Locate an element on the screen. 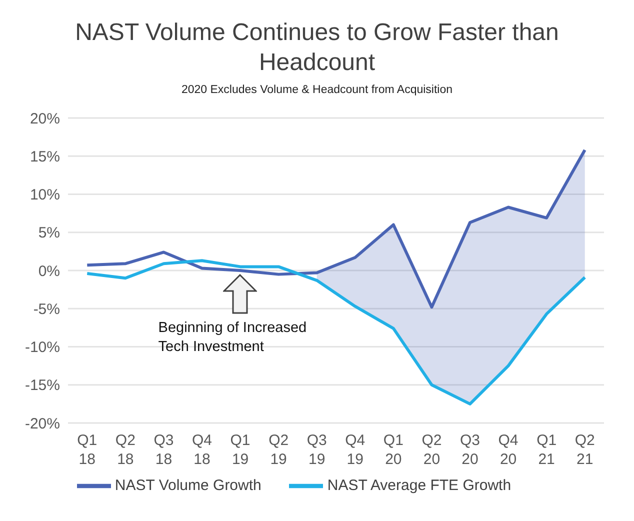 The width and height of the screenshot is (634, 521). x-tick-label: Q1 20 is located at coordinates (393, 450).